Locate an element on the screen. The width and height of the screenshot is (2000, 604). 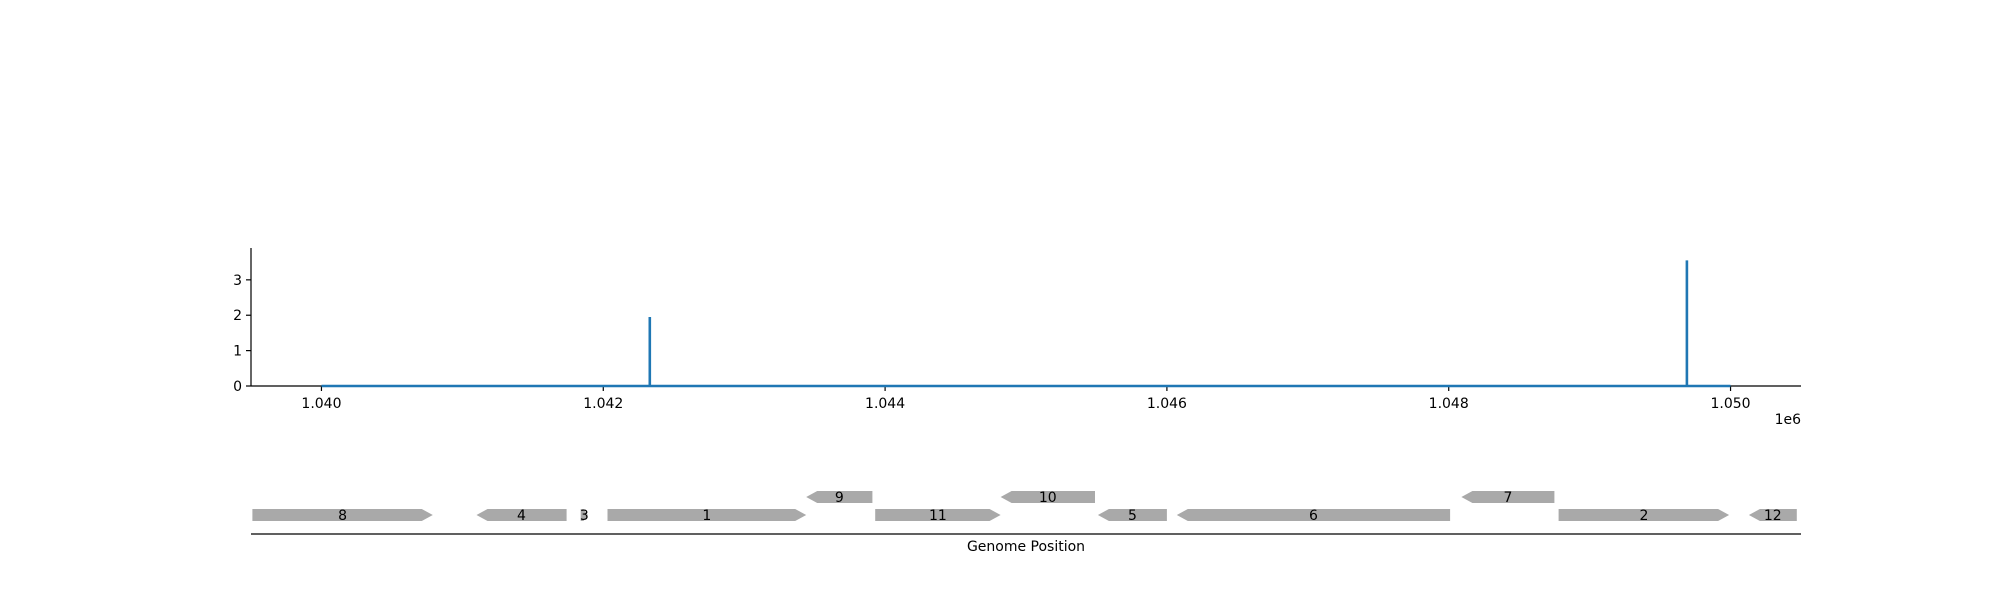
gene-feature: 8 is located at coordinates (342, 516).